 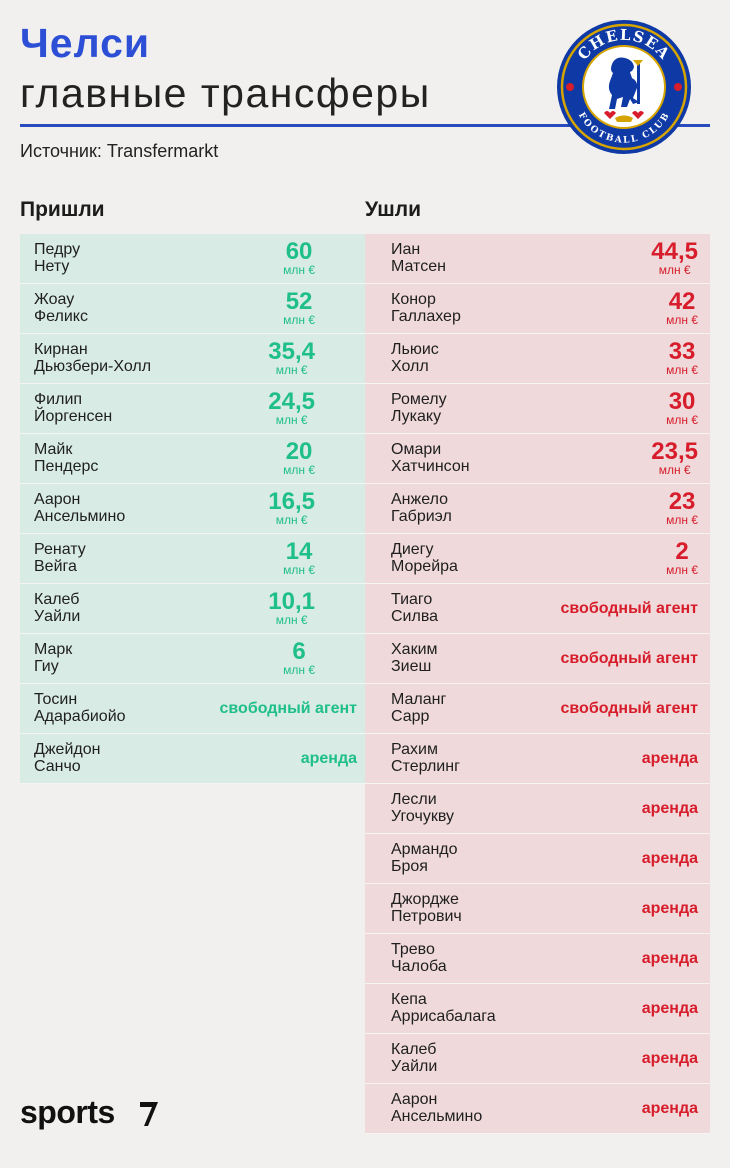 What do you see at coordinates (415, 349) in the screenshot?
I see `player-first-name: Льюис` at bounding box center [415, 349].